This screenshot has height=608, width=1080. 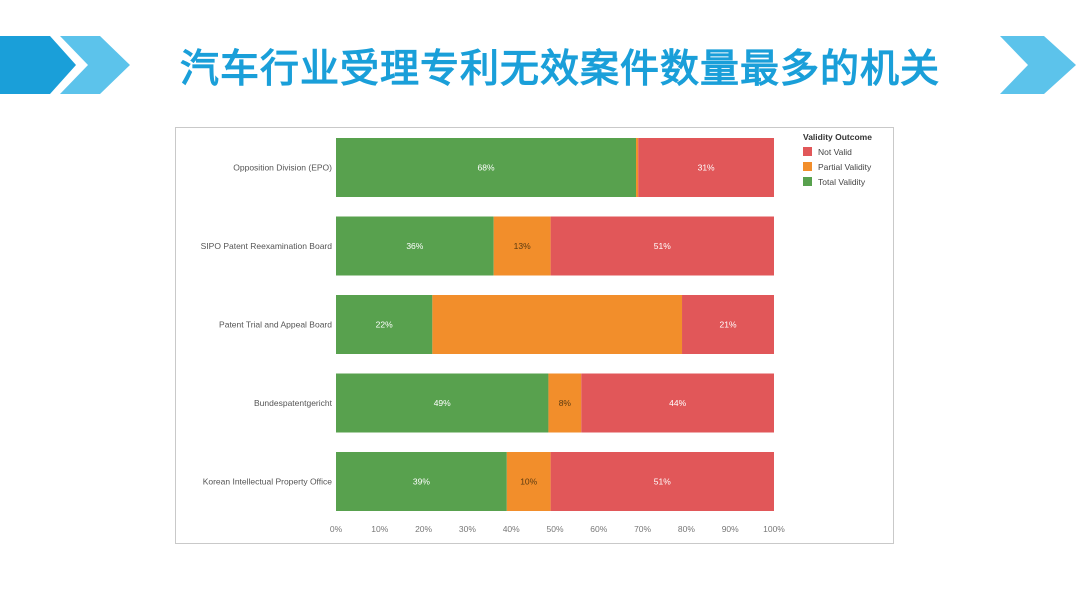 I want to click on category-label: SIPO Patent Reexamination Board, so click(x=267, y=246).